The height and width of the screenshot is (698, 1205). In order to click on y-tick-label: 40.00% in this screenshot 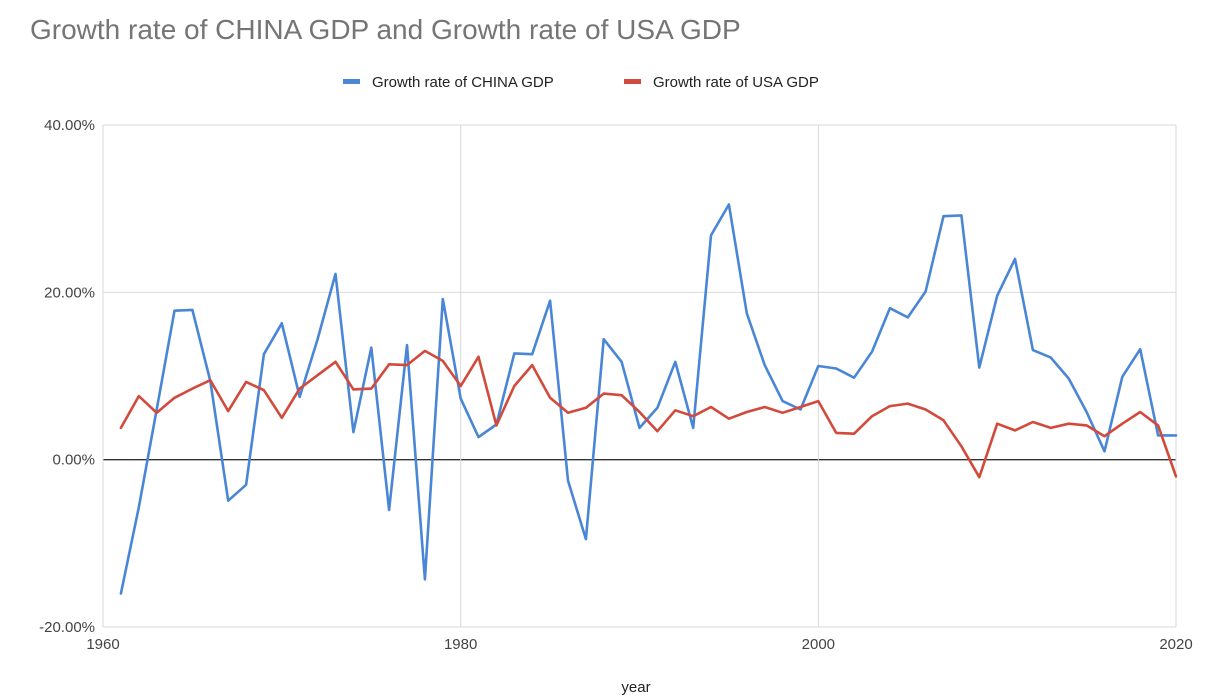, I will do `click(69, 125)`.